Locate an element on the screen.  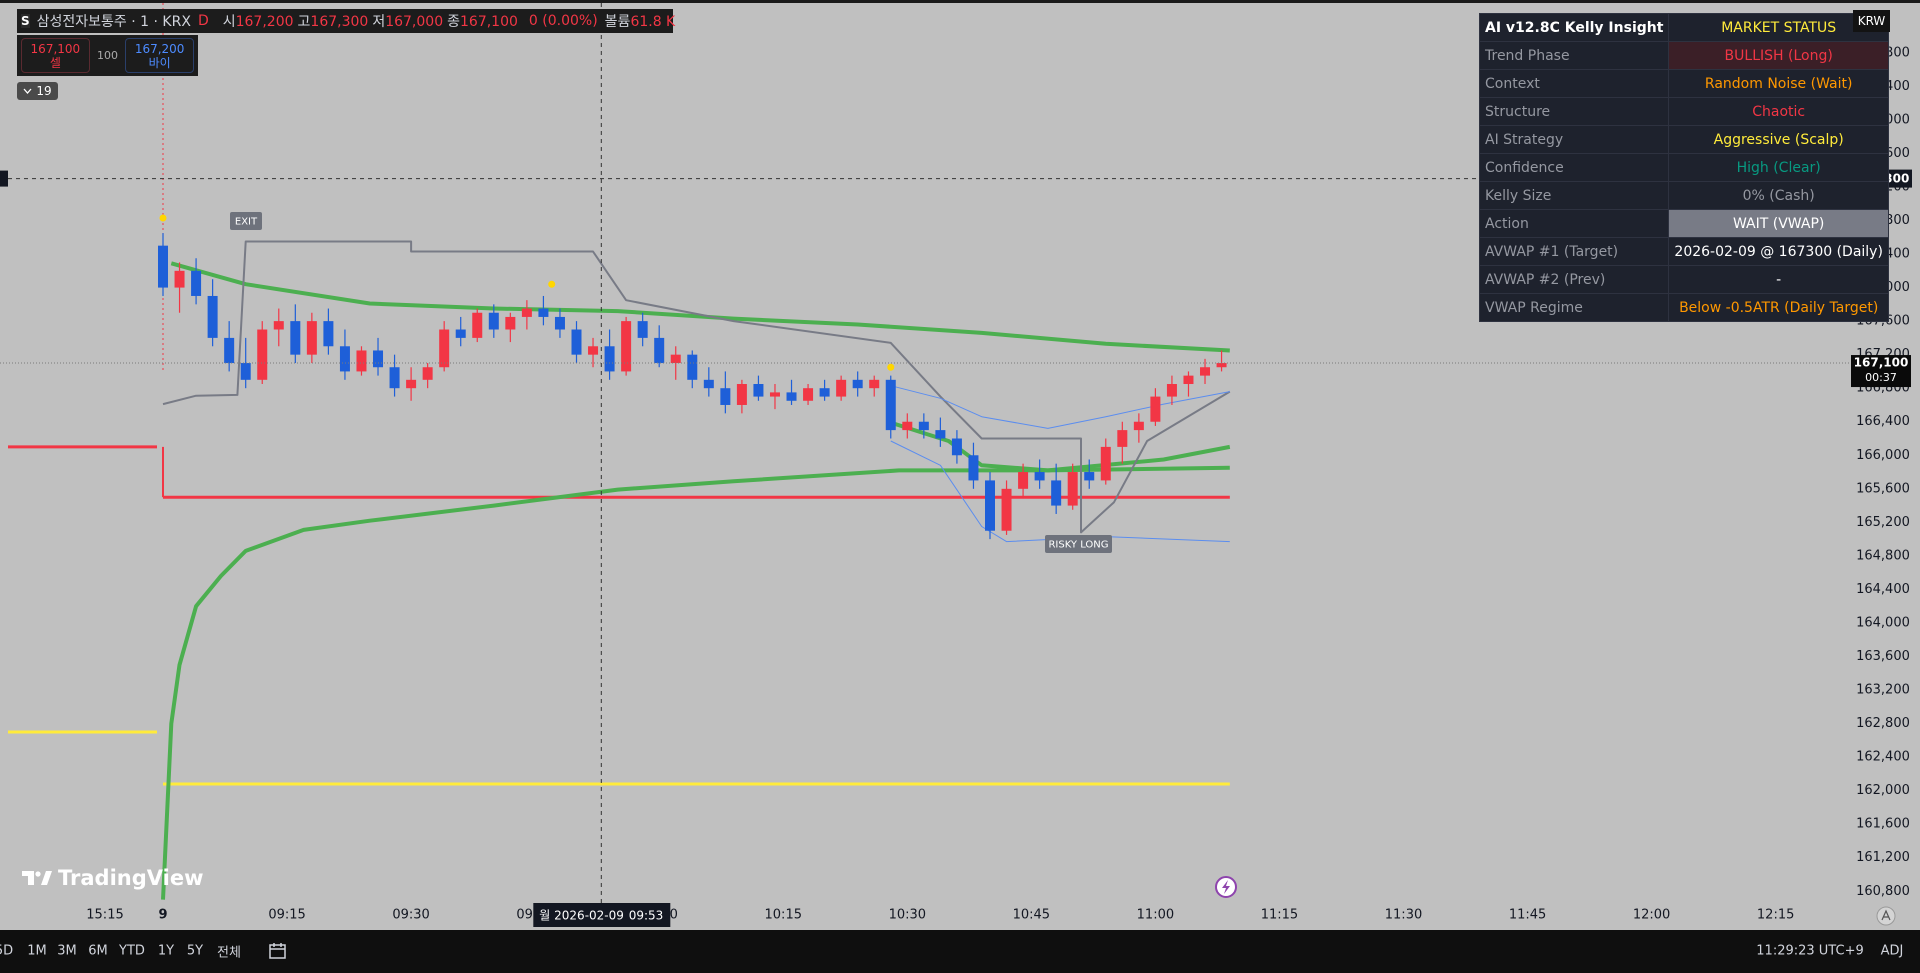
sell-button: 167,100 셀 is located at coordinates (55, 55).